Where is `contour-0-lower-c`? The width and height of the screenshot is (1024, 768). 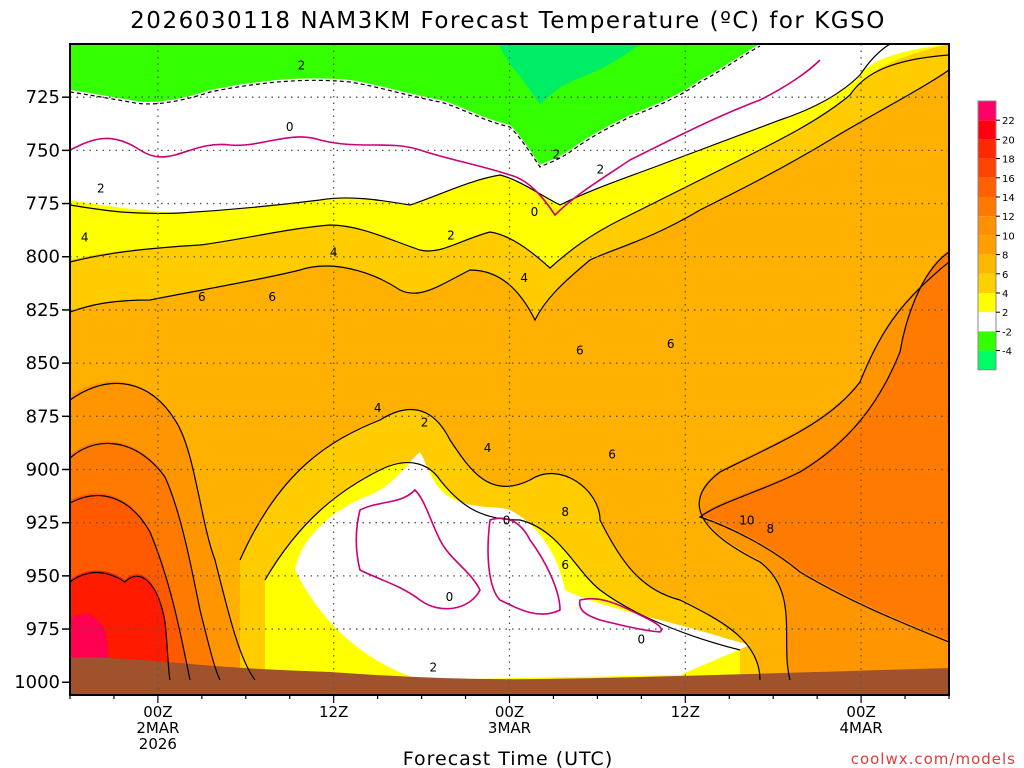 contour-0-lower-c is located at coordinates (620, 615).